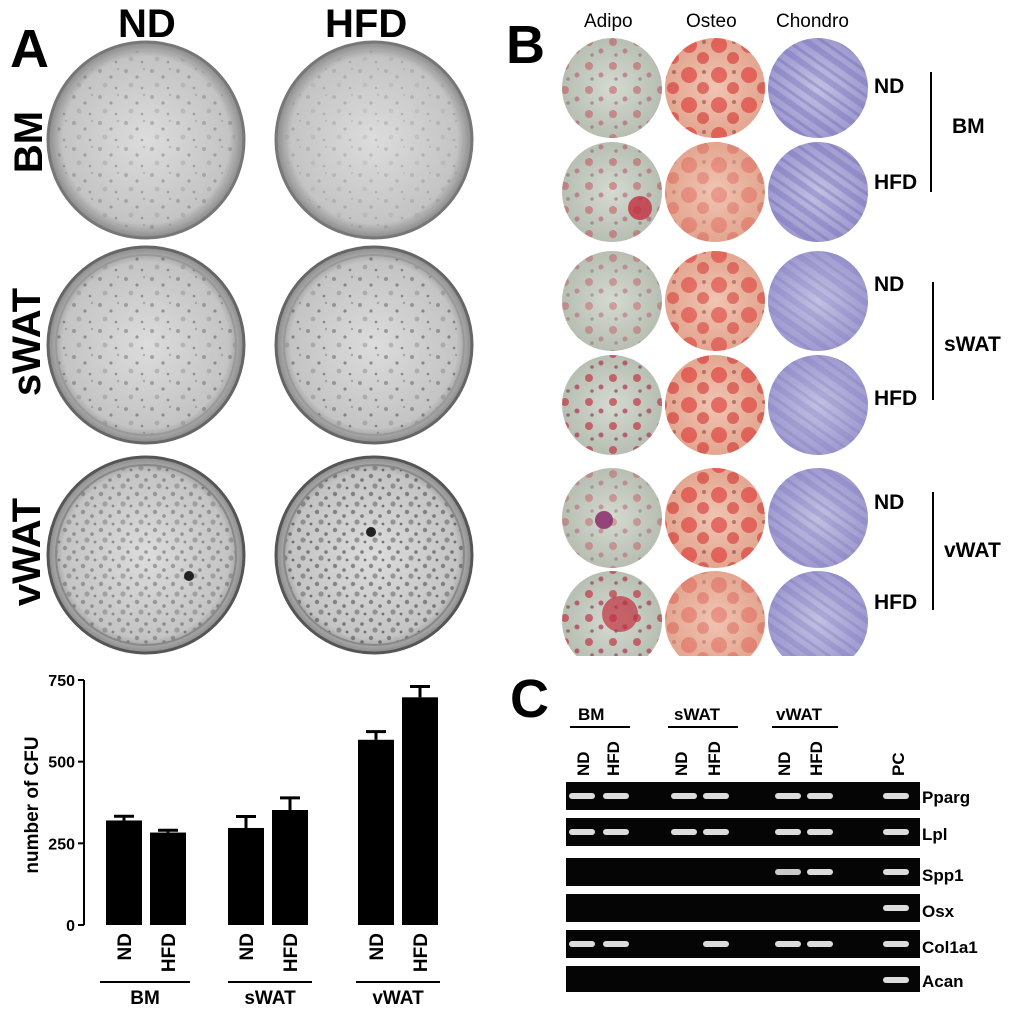 The height and width of the screenshot is (1011, 1020). I want to click on gene-label-col1a1: Col1a1, so click(950, 947).